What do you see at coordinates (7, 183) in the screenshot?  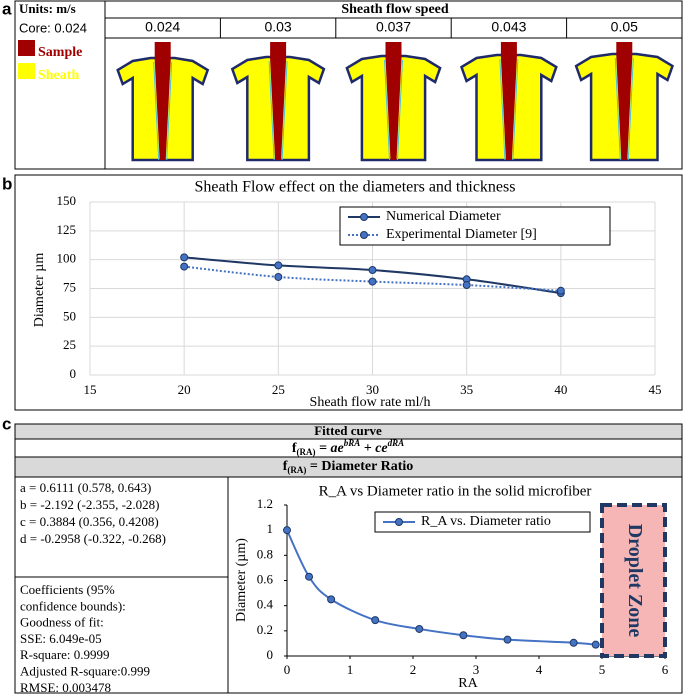 I see `panel-label: b` at bounding box center [7, 183].